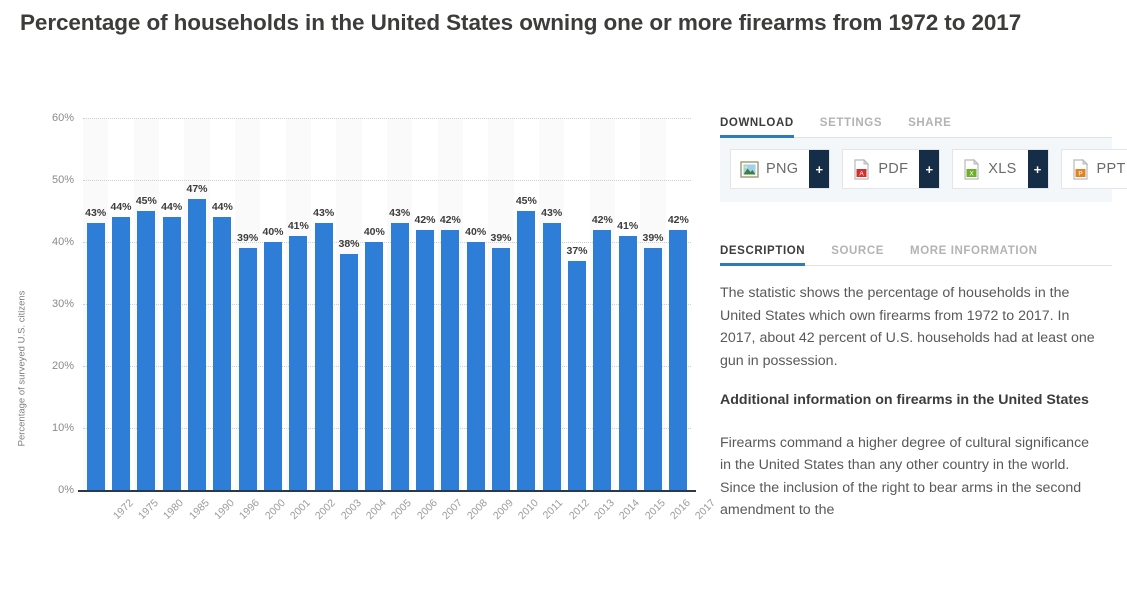  I want to click on download-ppt-main: P PPT, so click(1094, 169).